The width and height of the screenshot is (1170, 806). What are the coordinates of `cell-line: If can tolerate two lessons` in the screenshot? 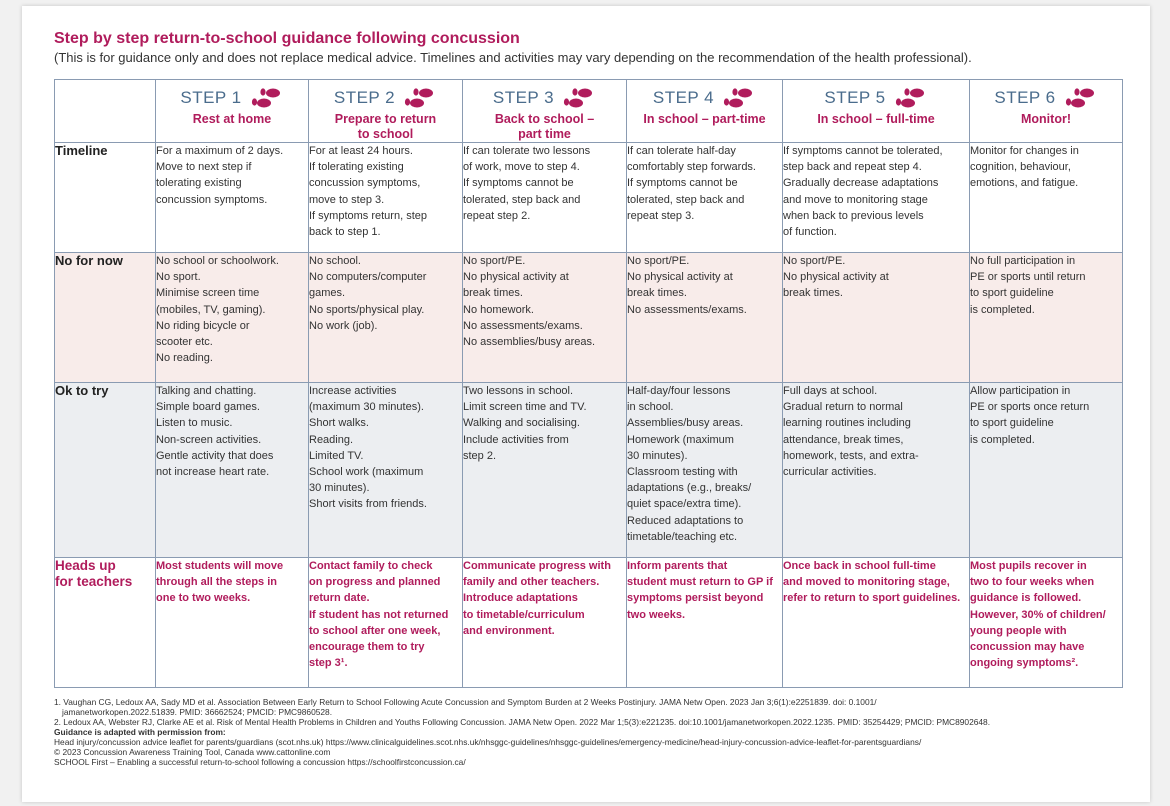 It's located at (527, 151).